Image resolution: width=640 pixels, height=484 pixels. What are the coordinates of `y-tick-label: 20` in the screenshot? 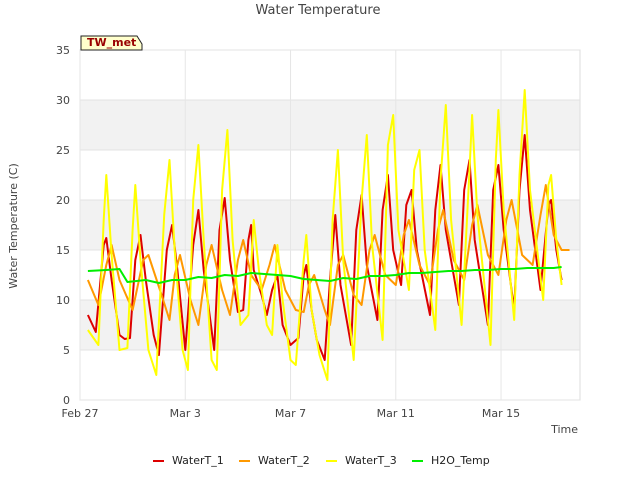 It's located at (63, 200).